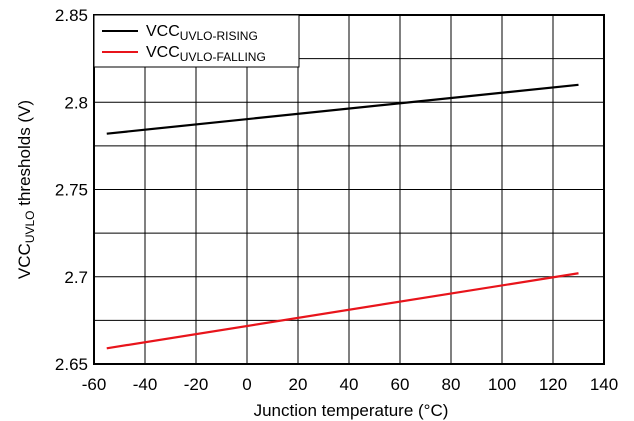 Image resolution: width=634 pixels, height=421 pixels. Describe the element at coordinates (163, 31) in the screenshot. I see `legend-label-rising-main: VCC` at that location.